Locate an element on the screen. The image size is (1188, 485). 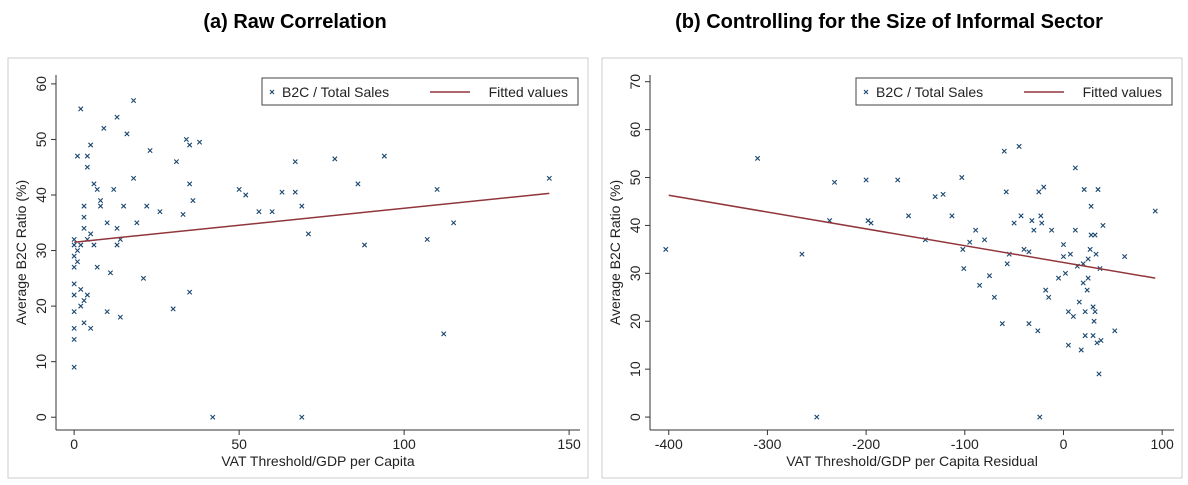
y-tick-label: 50 is located at coordinates (41, 139).